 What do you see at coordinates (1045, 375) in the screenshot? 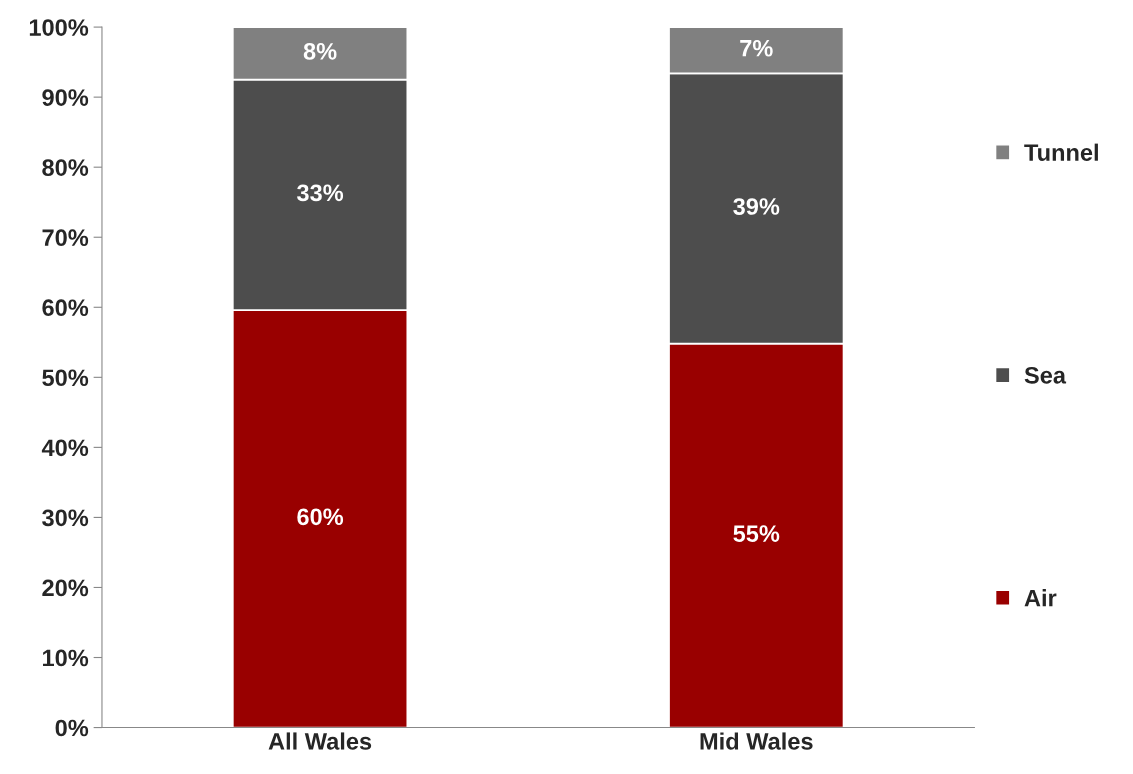
I see `legend-label: Sea` at bounding box center [1045, 375].